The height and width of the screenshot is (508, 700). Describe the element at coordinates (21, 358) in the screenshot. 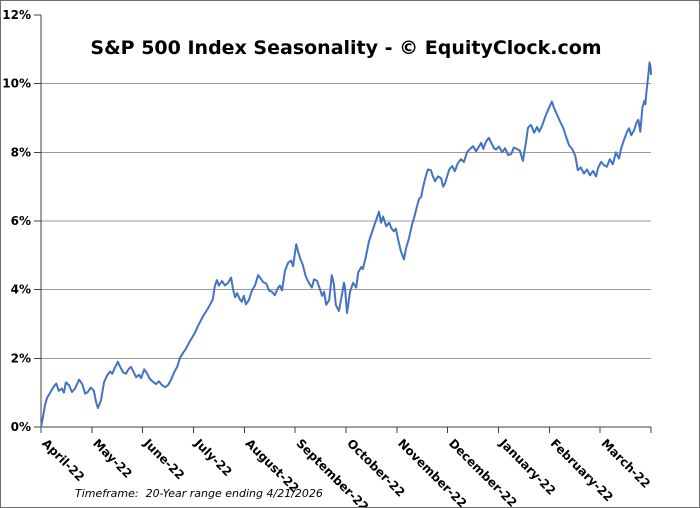

I see `y-tick-label: 2%` at that location.